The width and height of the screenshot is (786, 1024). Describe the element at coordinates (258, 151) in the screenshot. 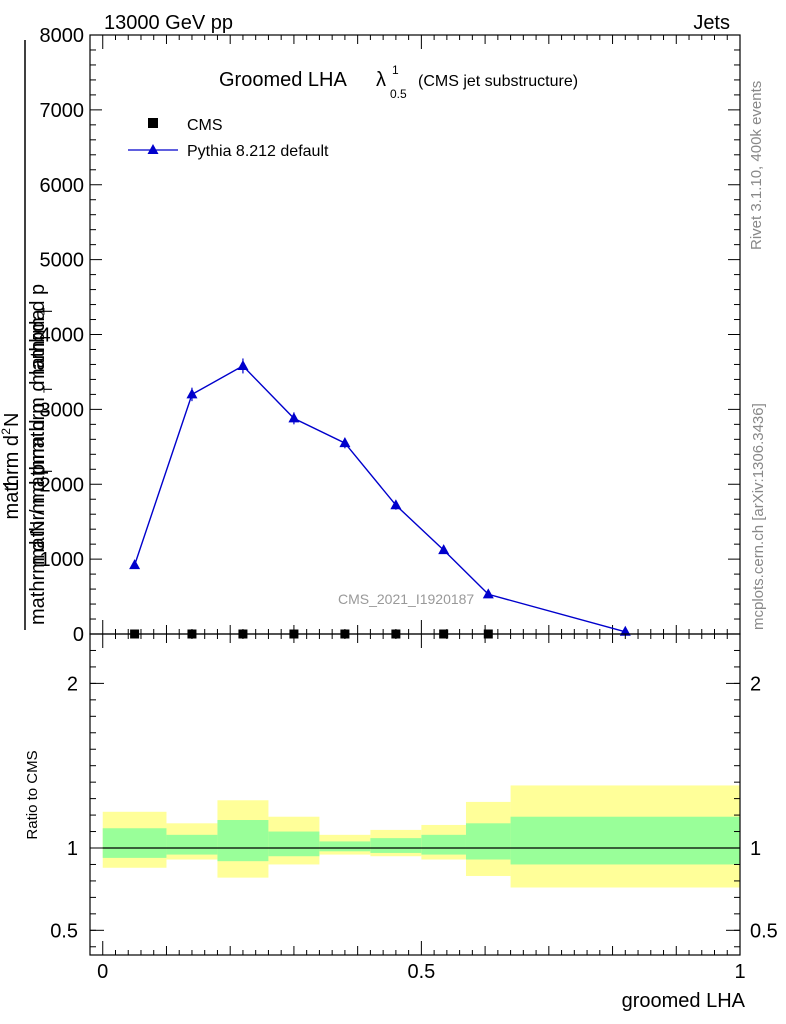

I see `legend-pythia-label: Pythia 8.212 default` at that location.